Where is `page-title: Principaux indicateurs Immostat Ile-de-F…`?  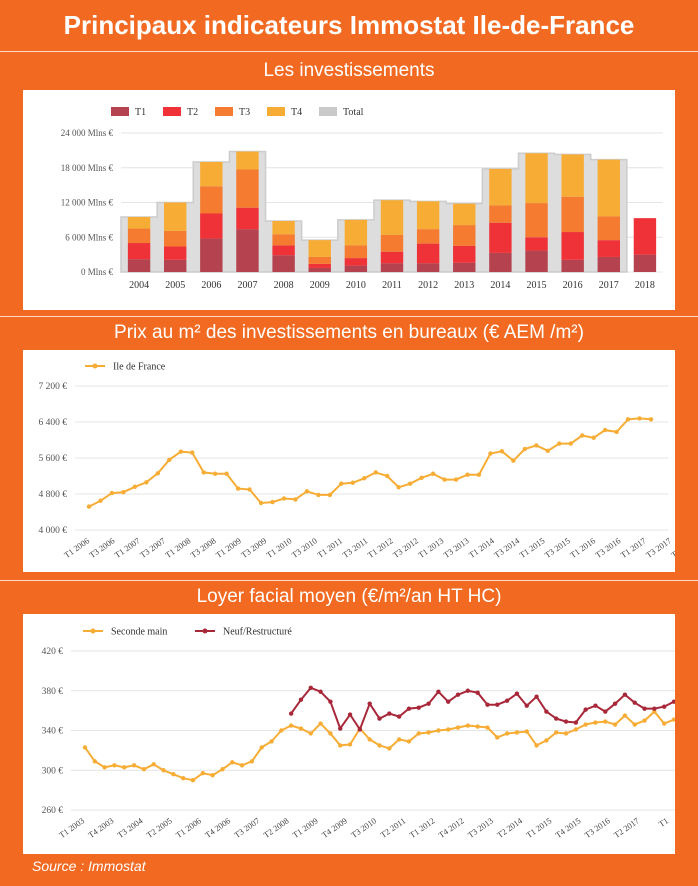 page-title: Principaux indicateurs Immostat Ile-de-F… is located at coordinates (349, 25).